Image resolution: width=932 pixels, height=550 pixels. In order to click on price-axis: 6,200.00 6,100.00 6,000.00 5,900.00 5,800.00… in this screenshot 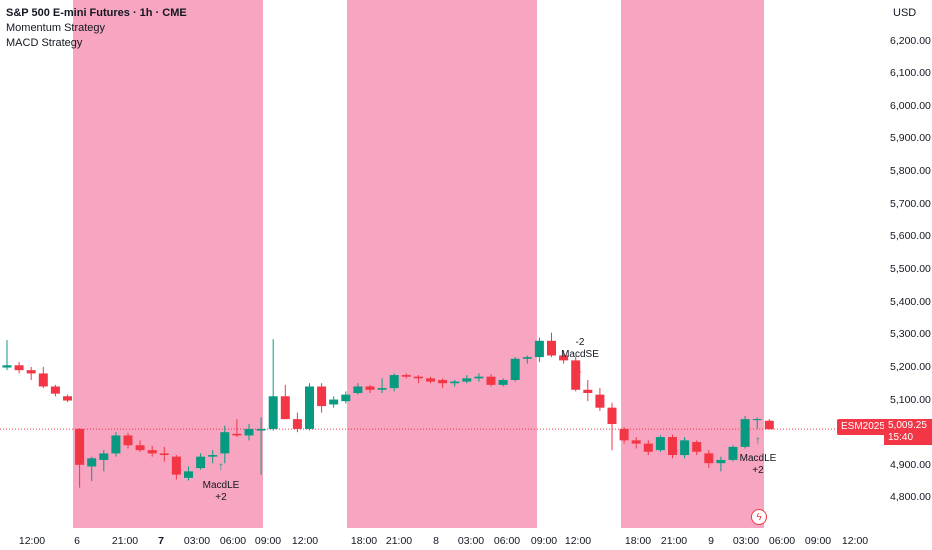, I will do `click(908, 275)`.